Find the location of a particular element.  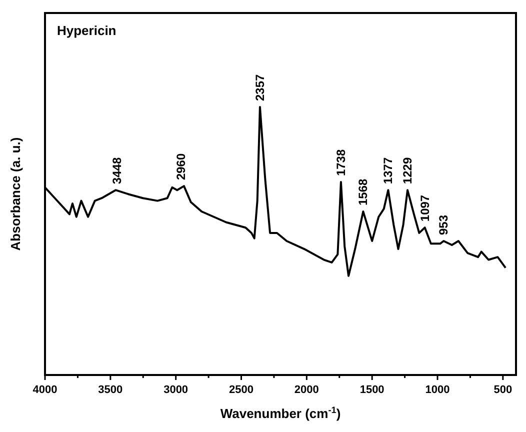

x-tick-label: 1500 is located at coordinates (372, 390).